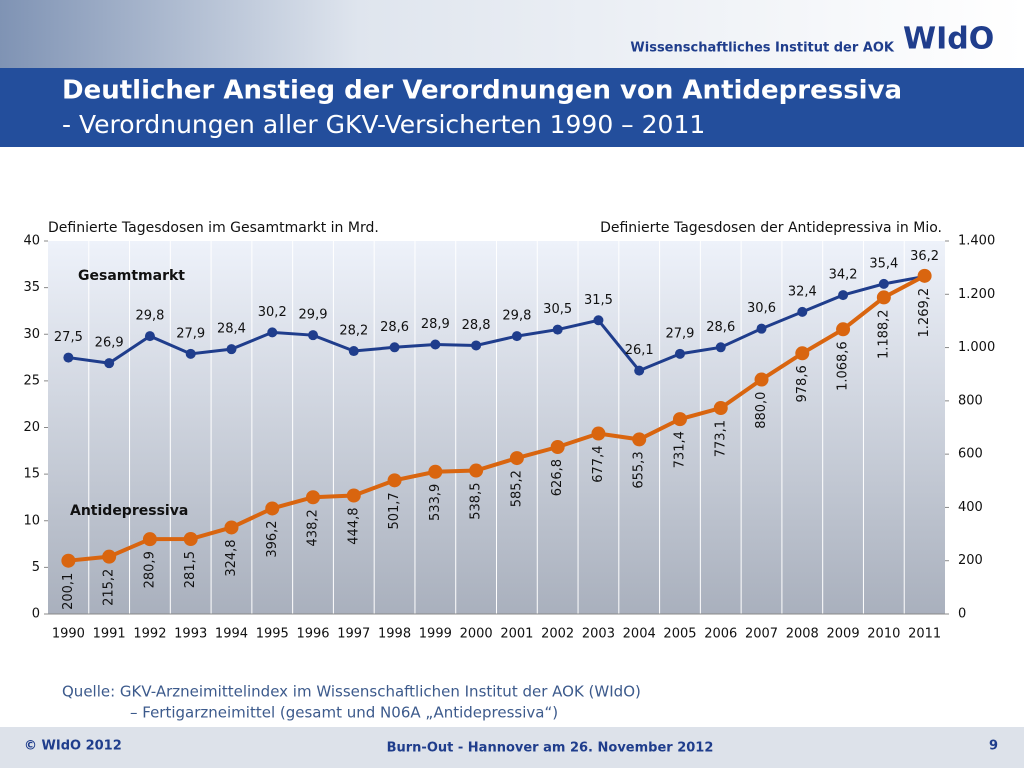 The width and height of the screenshot is (1024, 768). I want to click on x-tick-label: 2001, so click(516, 634).